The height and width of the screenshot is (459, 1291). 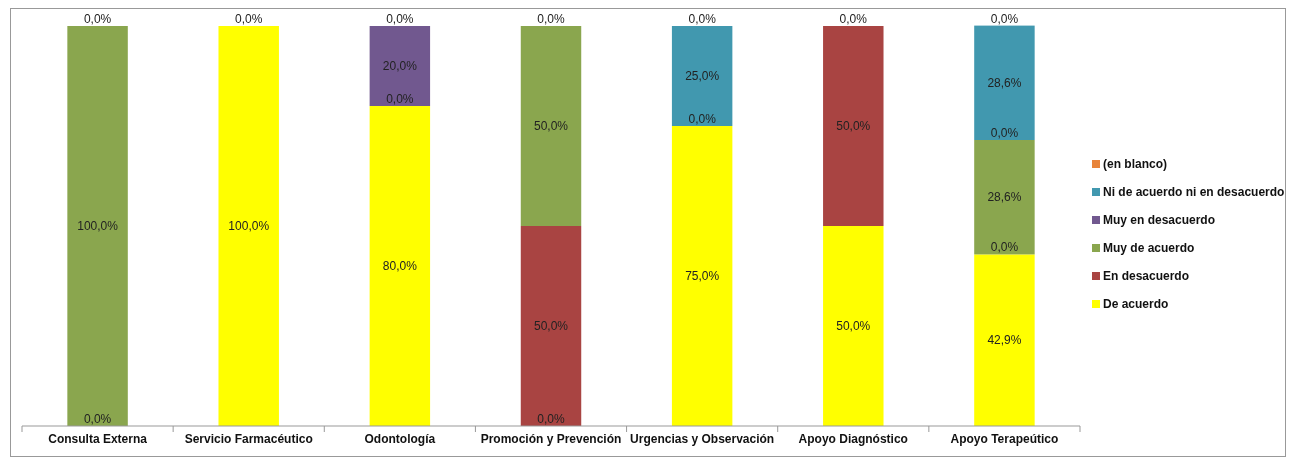 What do you see at coordinates (1194, 192) in the screenshot?
I see `legend-label: Ni de acuerdo ni en desacuerdo` at bounding box center [1194, 192].